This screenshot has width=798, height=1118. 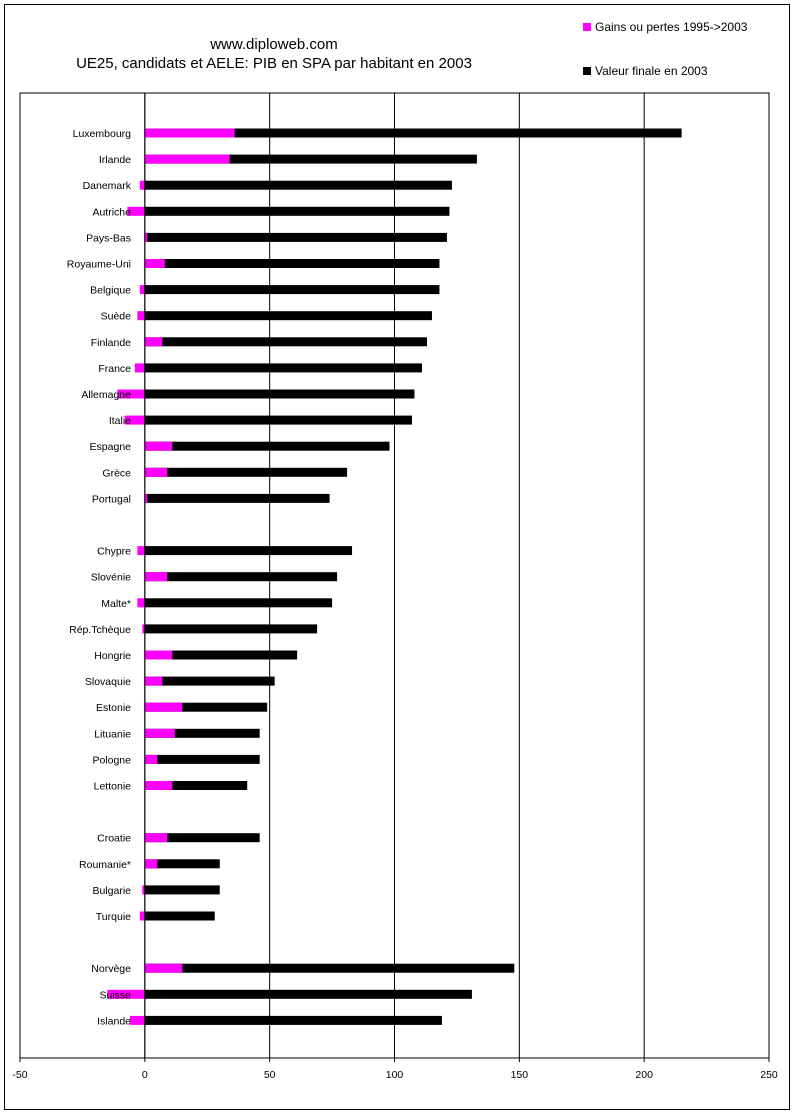 What do you see at coordinates (111, 212) in the screenshot?
I see `category-label-0-3: Autriche` at bounding box center [111, 212].